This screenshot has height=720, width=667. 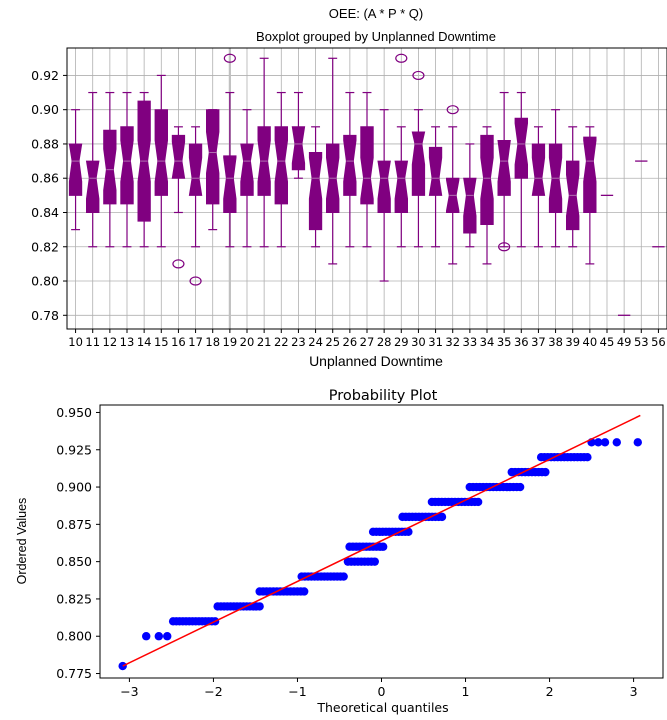 I want to click on y-tick-label: 0.80, so click(x=45, y=281).